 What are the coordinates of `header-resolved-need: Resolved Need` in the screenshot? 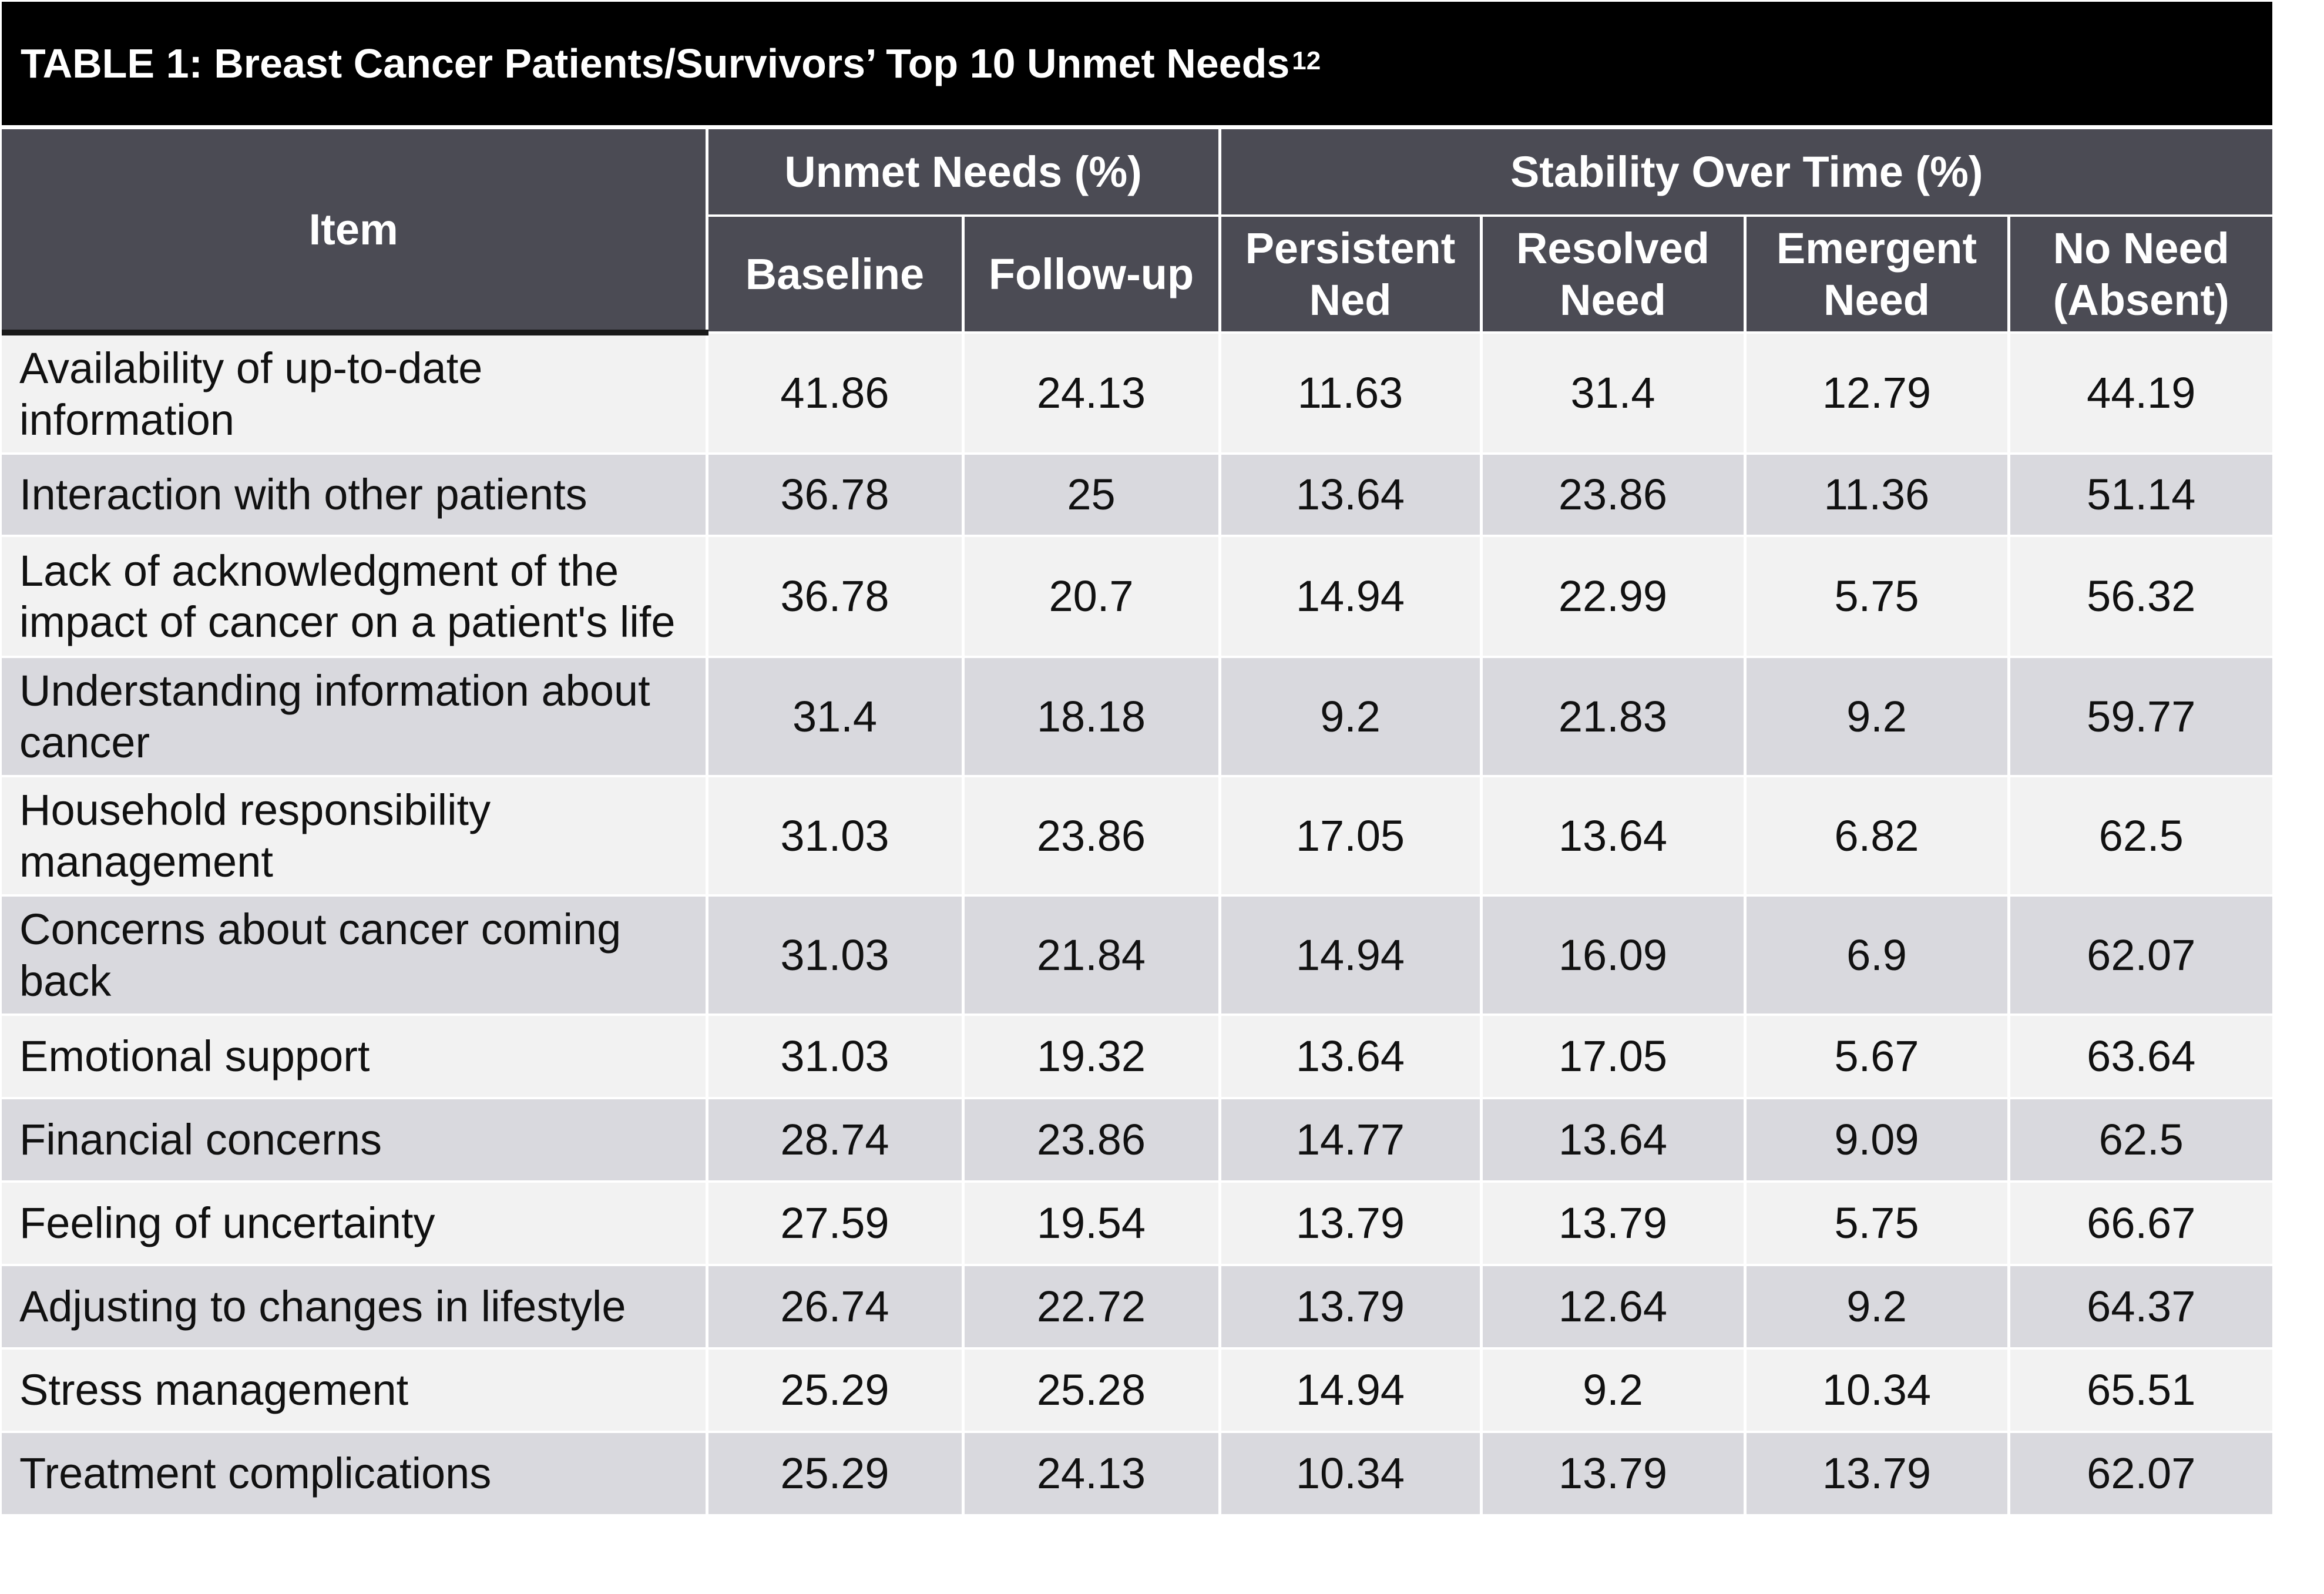 It's located at (1614, 275).